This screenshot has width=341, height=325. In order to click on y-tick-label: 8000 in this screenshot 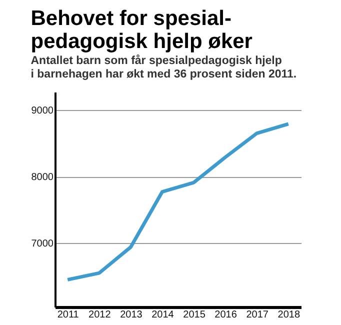, I will do `click(42, 178)`.